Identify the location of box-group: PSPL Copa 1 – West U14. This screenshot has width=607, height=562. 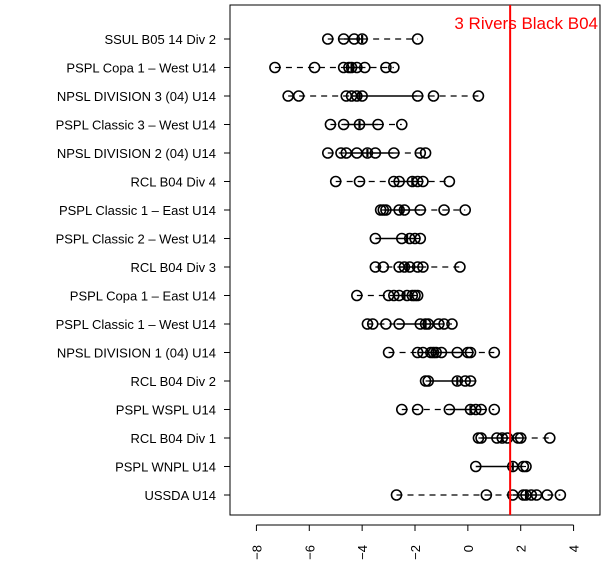
(233, 68).